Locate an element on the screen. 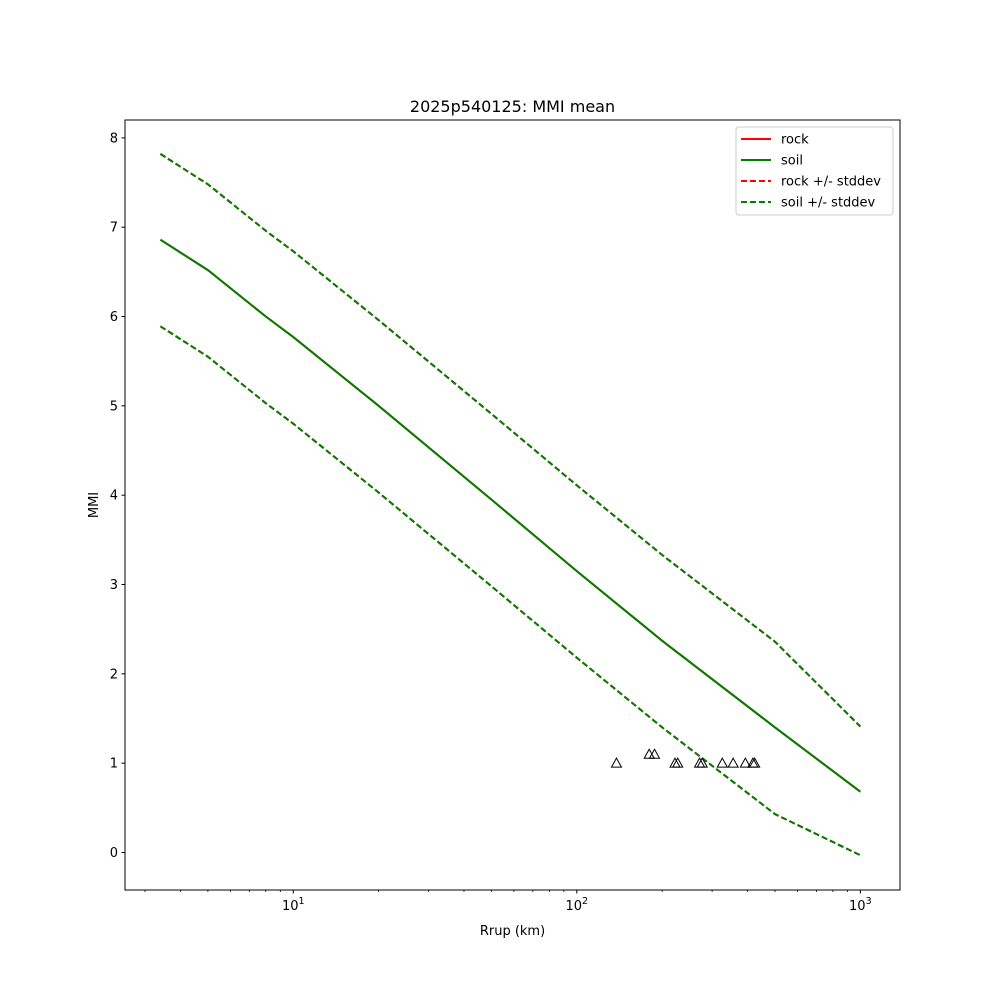 The height and width of the screenshot is (1000, 1000). legend-label: rock +/- stddev is located at coordinates (831, 182).